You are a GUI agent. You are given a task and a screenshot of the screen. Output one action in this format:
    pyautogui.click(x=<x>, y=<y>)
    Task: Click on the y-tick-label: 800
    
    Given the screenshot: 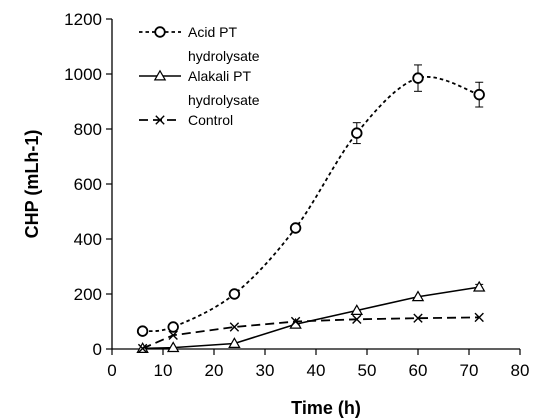 What is the action you would take?
    pyautogui.click(x=88, y=129)
    